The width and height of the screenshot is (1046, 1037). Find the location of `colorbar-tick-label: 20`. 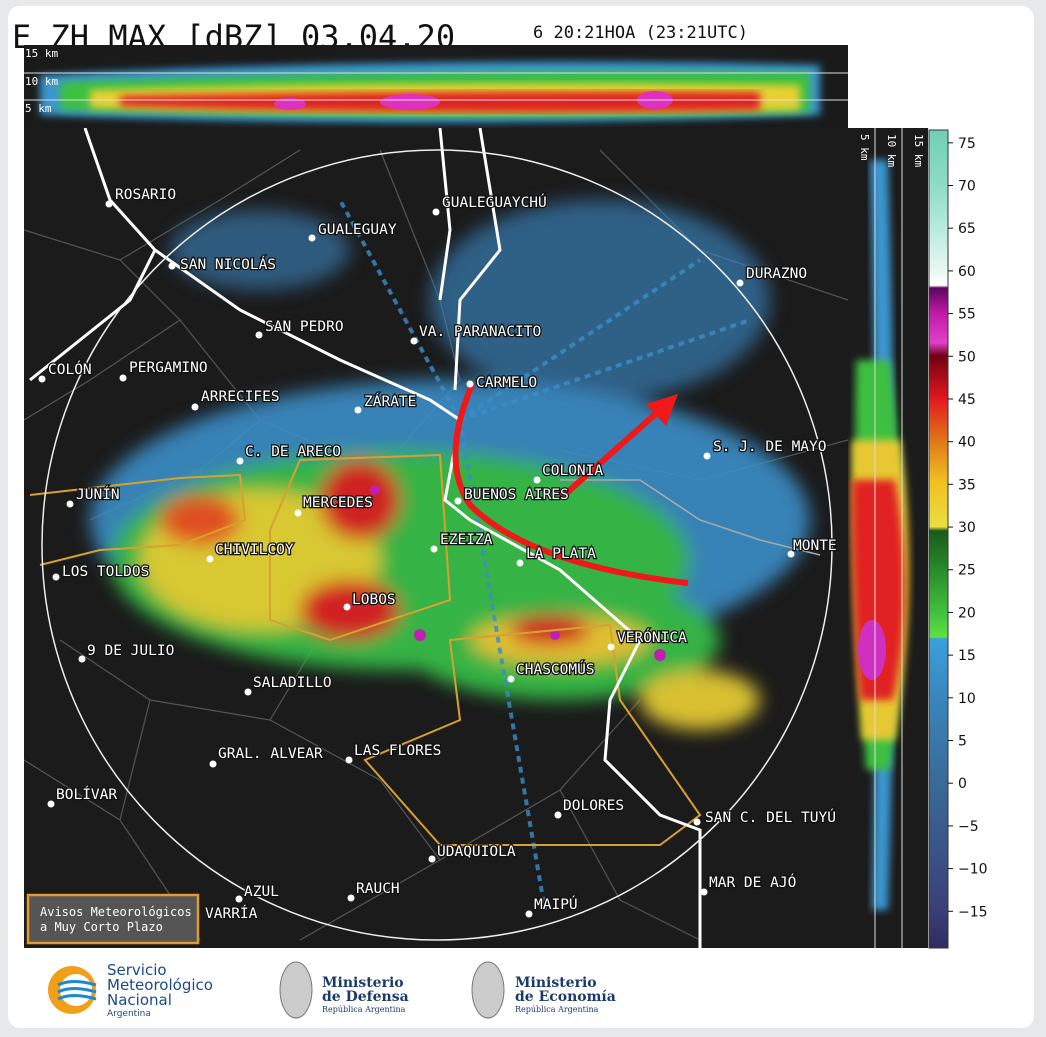

colorbar-tick-label: 20 is located at coordinates (967, 613).